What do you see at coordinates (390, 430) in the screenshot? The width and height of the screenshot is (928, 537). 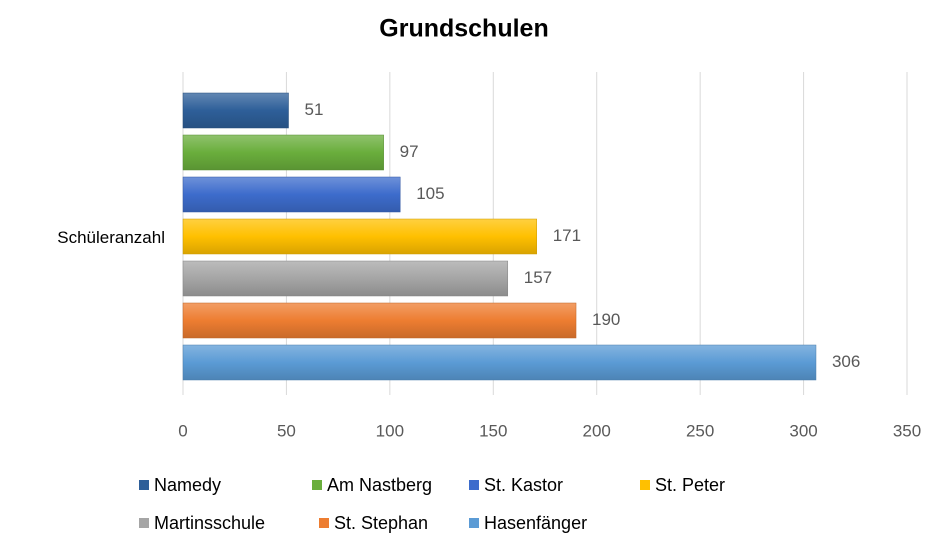 I see `x-tick-label: 100` at bounding box center [390, 430].